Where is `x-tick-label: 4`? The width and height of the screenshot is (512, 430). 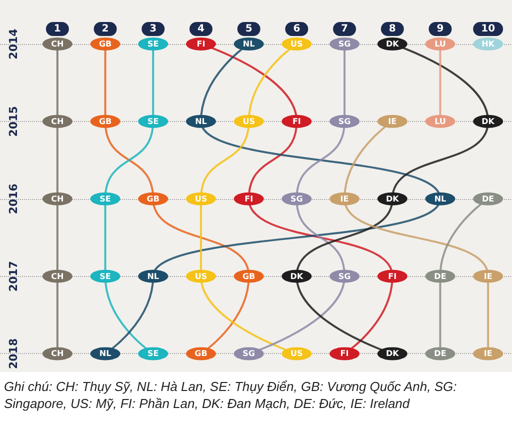 x-tick-label: 4 is located at coordinates (200, 29).